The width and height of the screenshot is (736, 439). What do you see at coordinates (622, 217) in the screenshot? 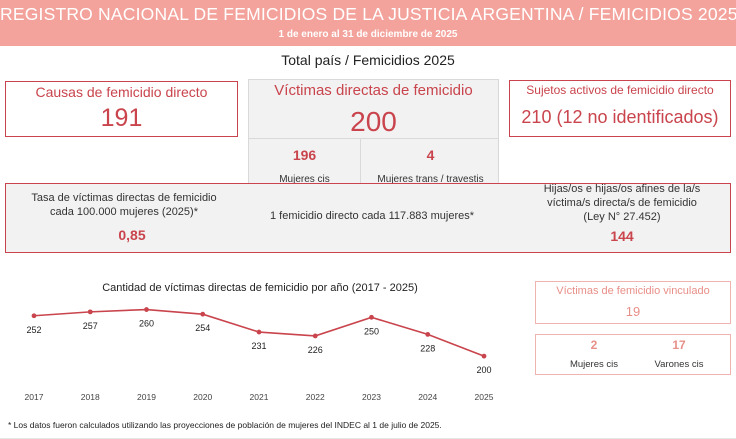
I see `hijos-label-line3: (Ley N° 27.452)` at bounding box center [622, 217].